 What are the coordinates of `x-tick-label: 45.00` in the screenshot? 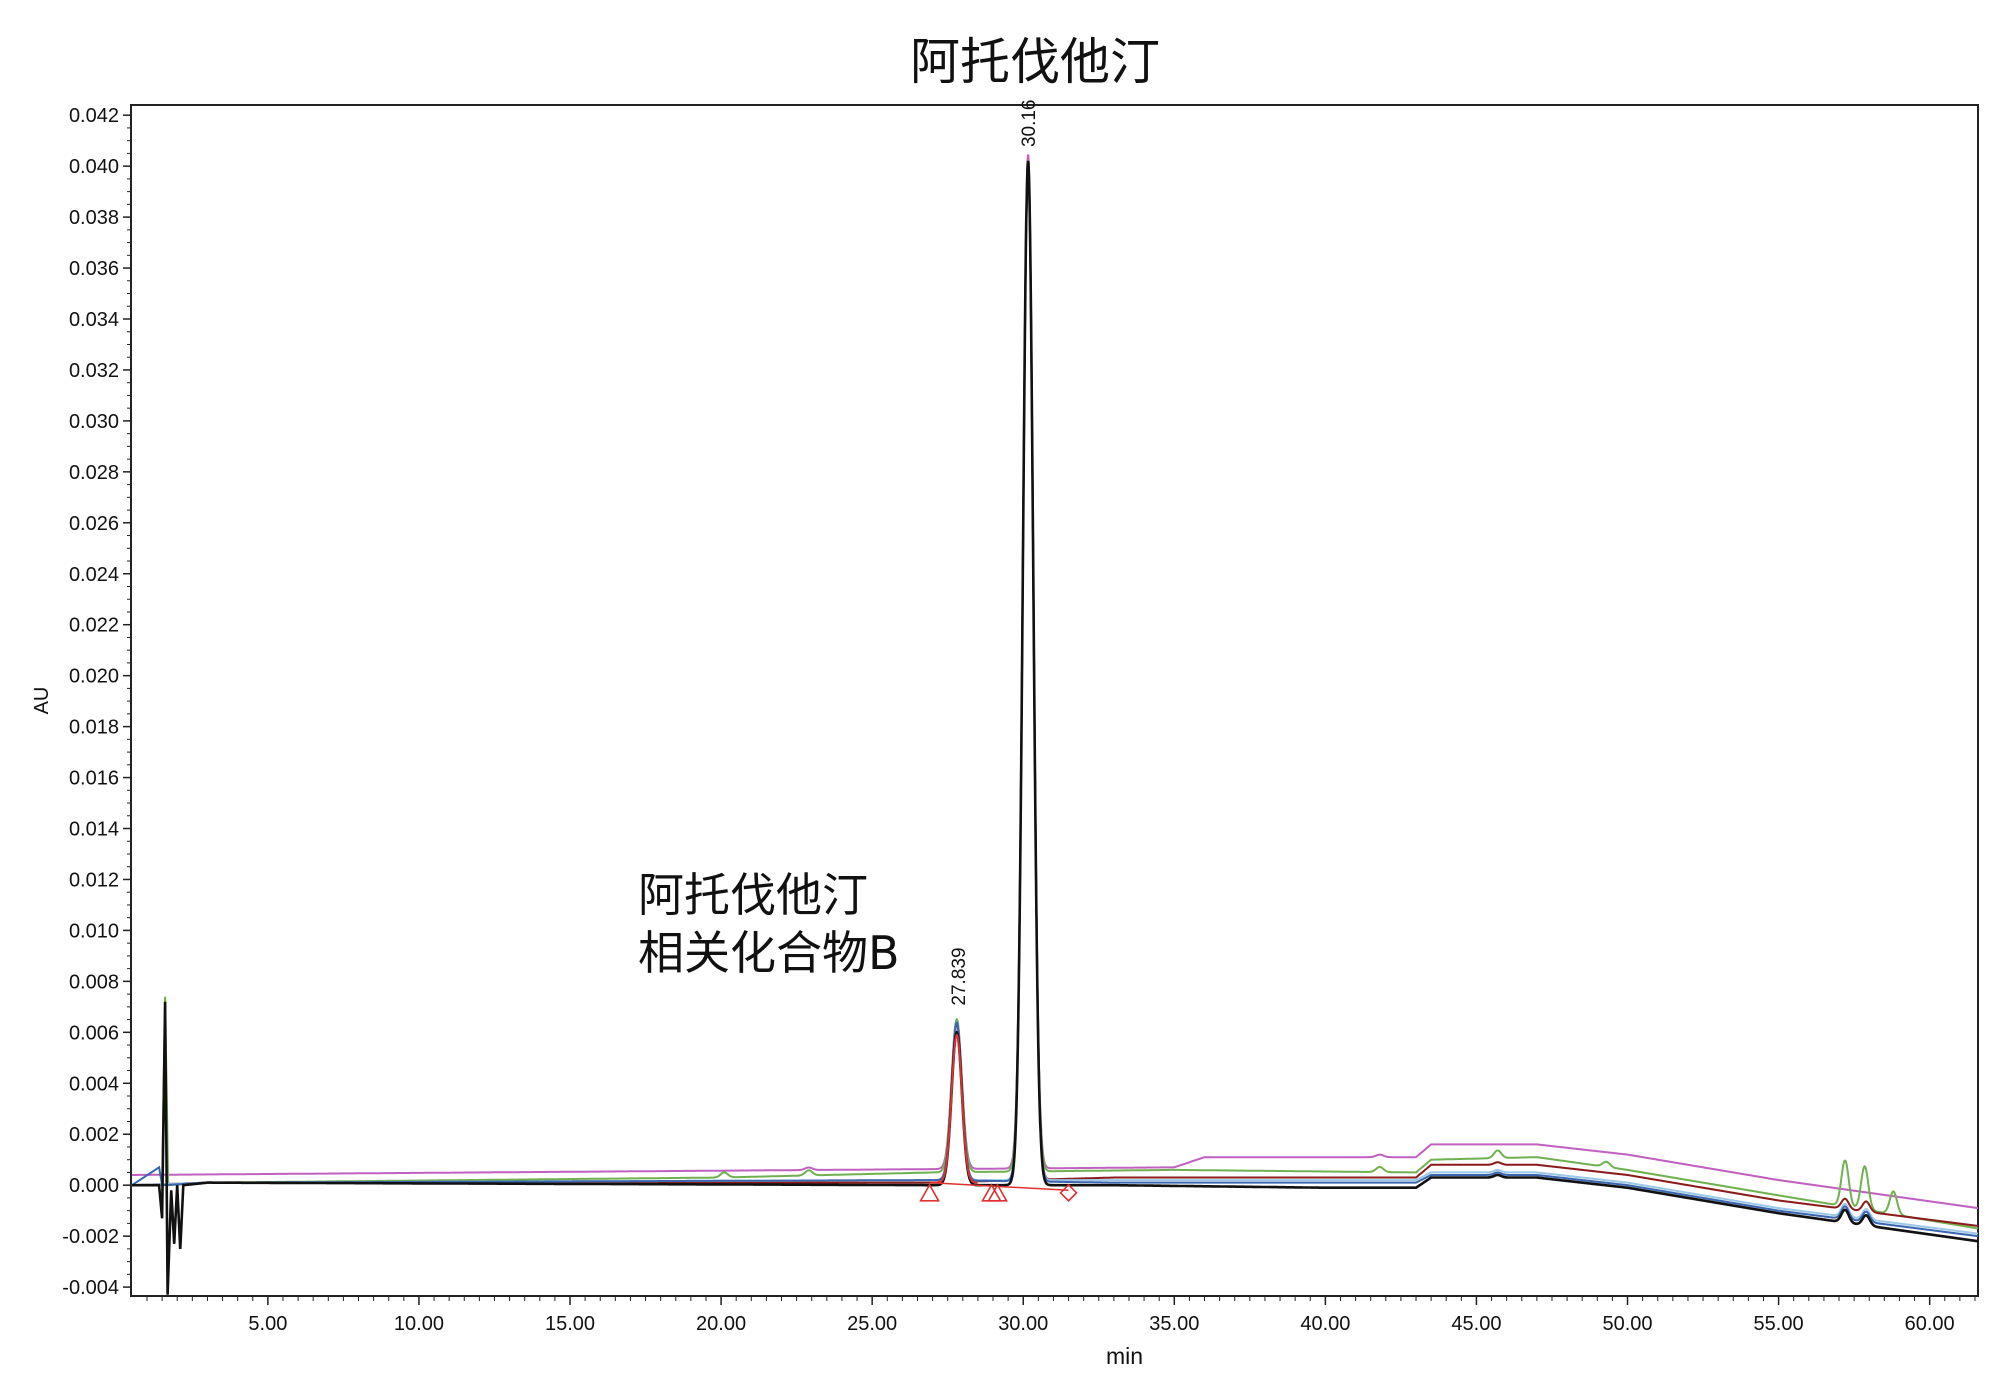 It's located at (1476, 1324).